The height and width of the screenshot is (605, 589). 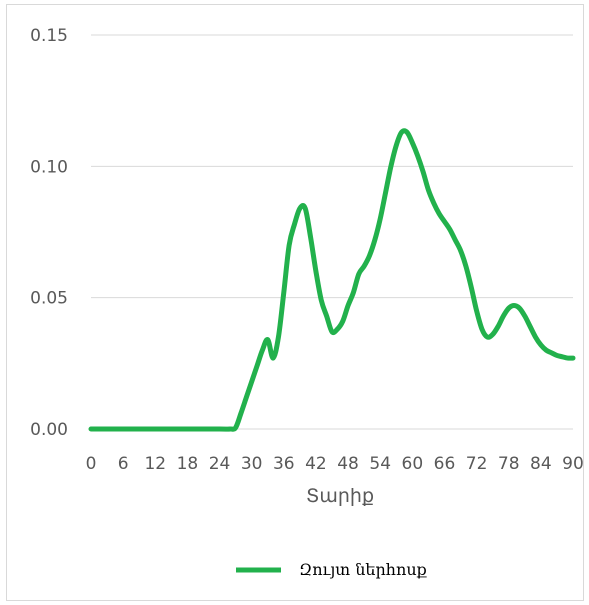 I want to click on x-tick-label: 48, so click(x=348, y=464).